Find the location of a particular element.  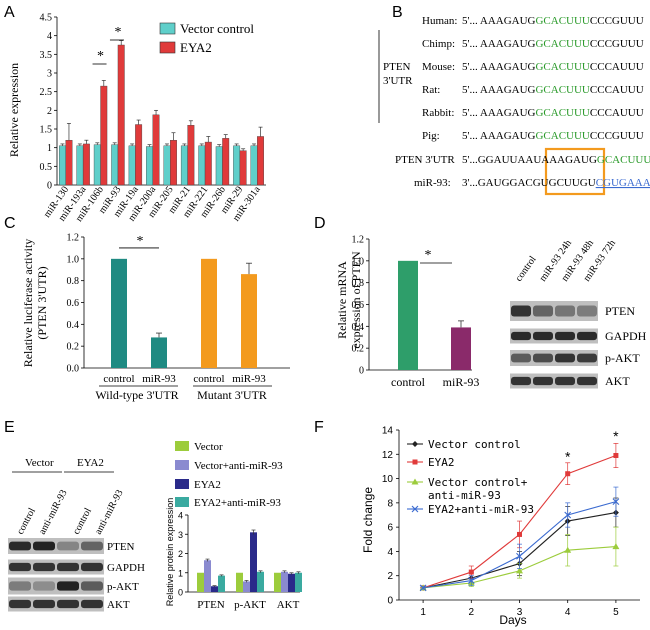

species-label: Chimp: is located at coordinates (438, 44).